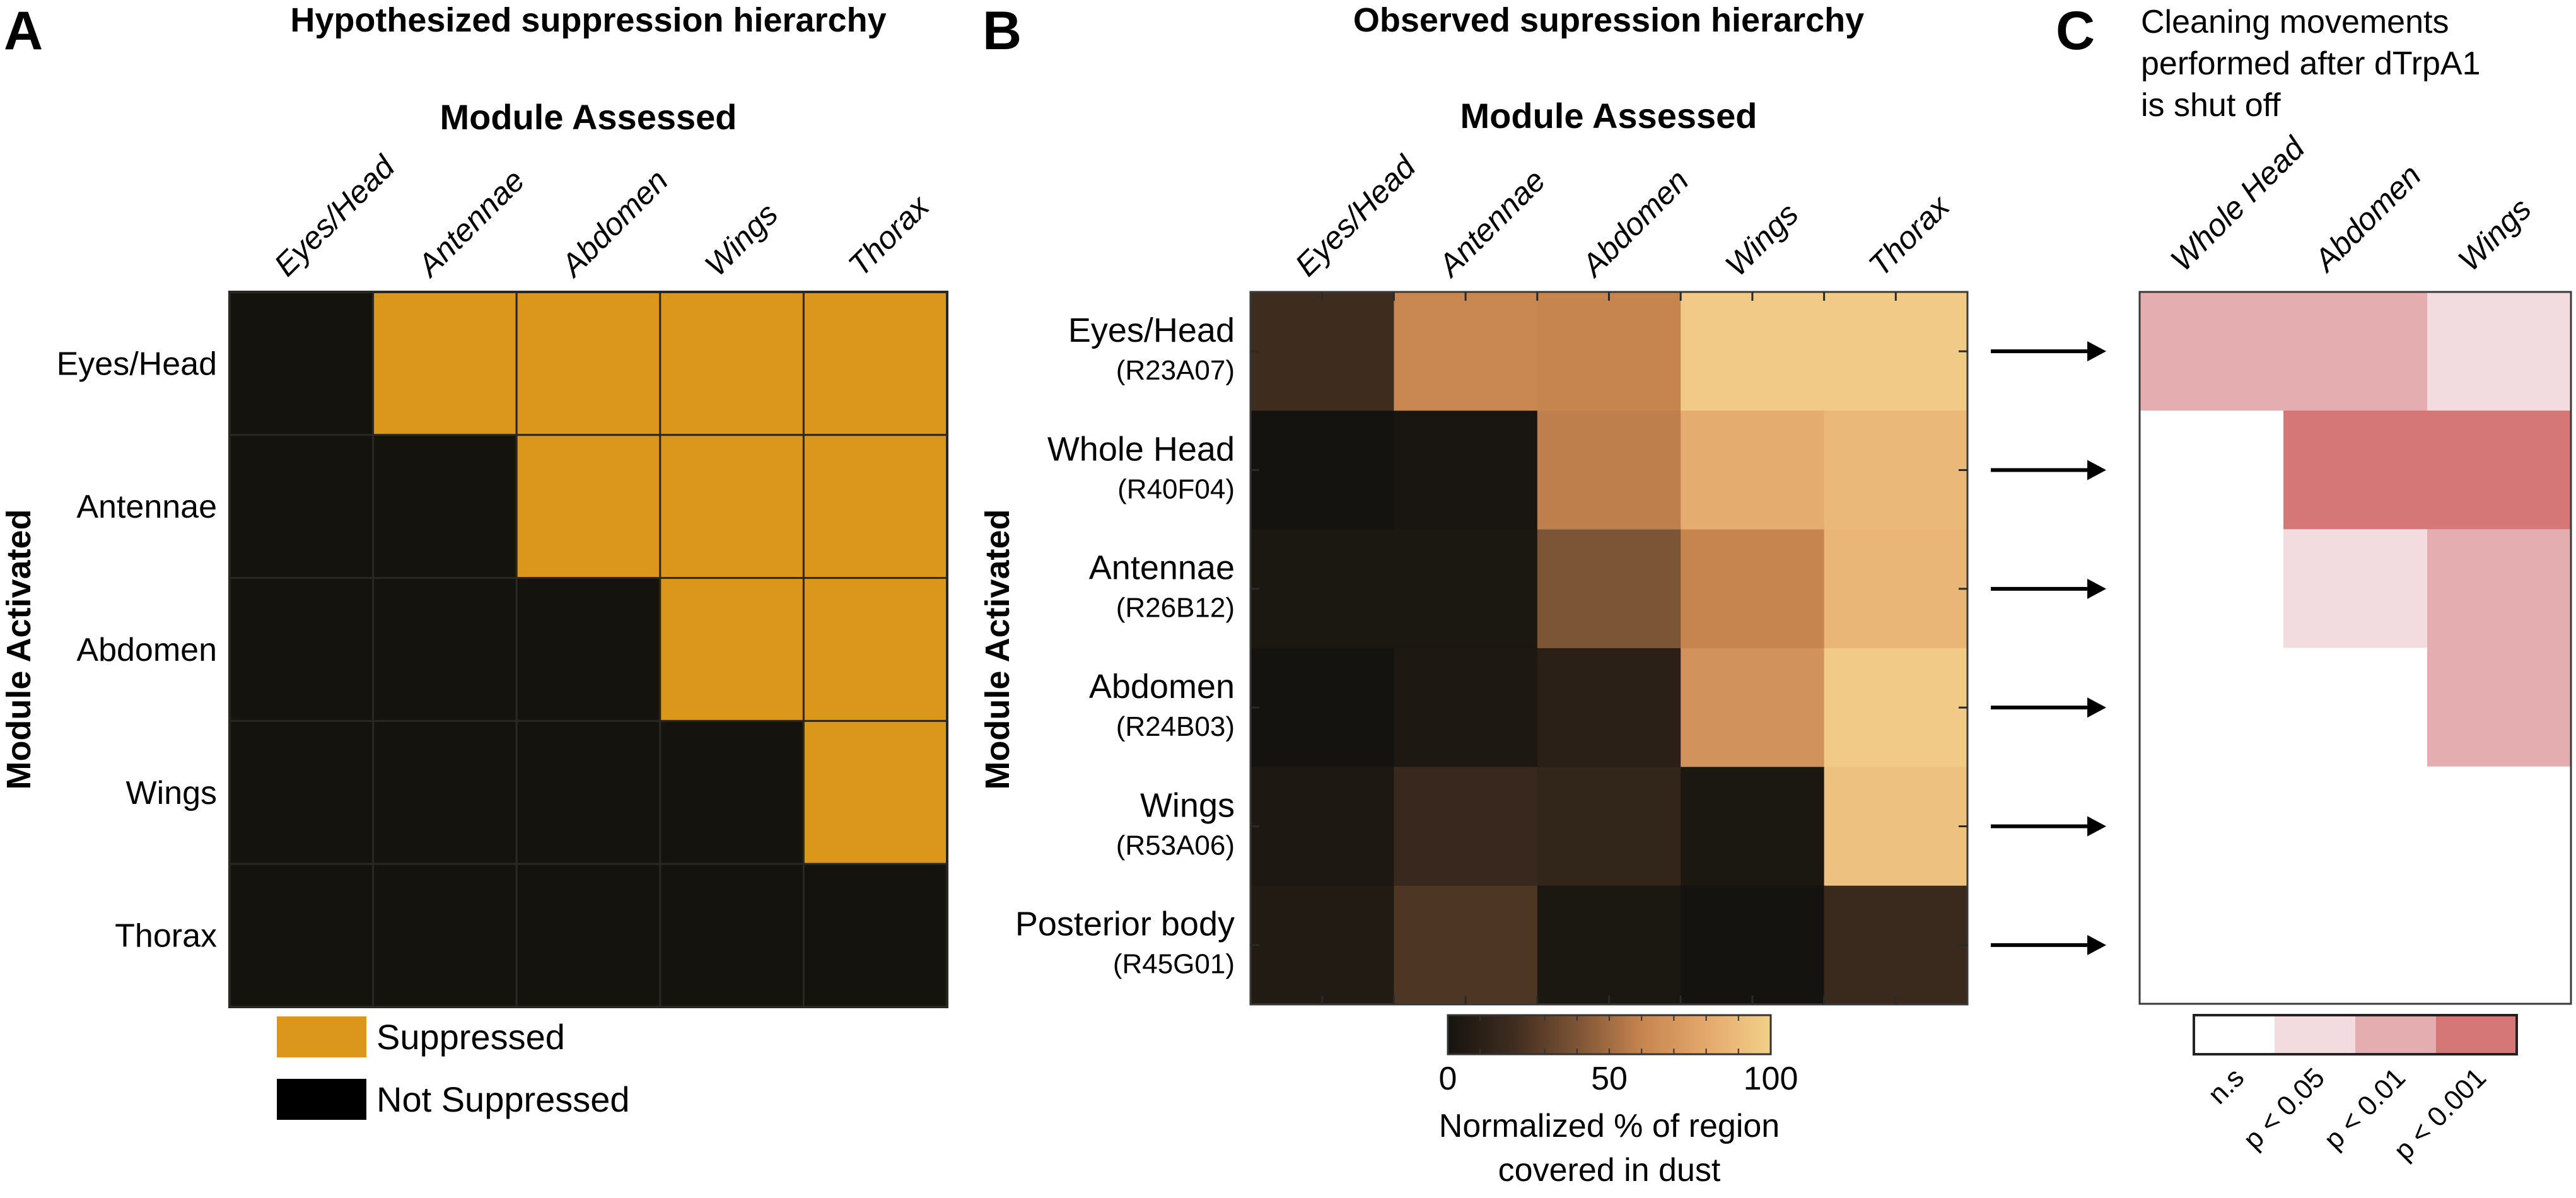 The image size is (2576, 1198). Describe the element at coordinates (588, 20) in the screenshot. I see `panel-a-title: Hypothesized suppression hierarchy` at that location.